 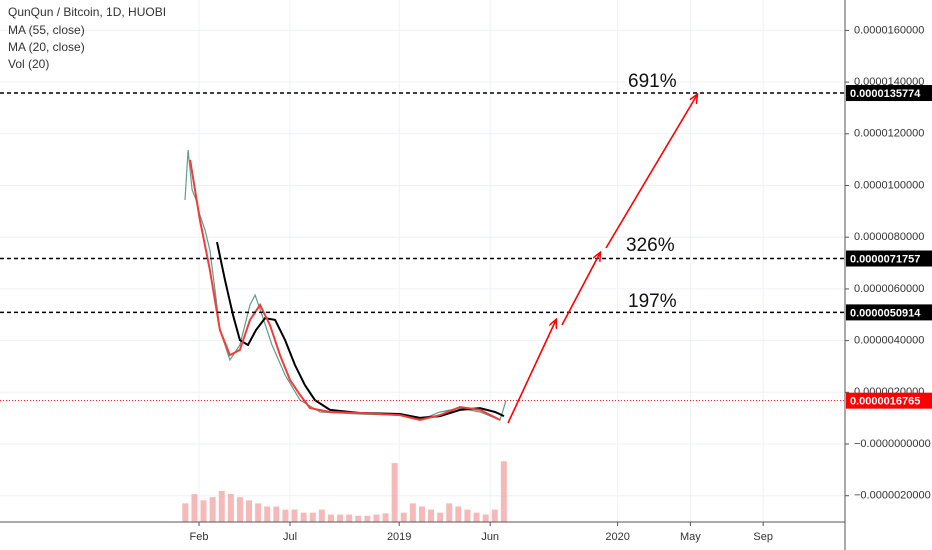 I want to click on annotation: 691%, so click(x=652, y=81).